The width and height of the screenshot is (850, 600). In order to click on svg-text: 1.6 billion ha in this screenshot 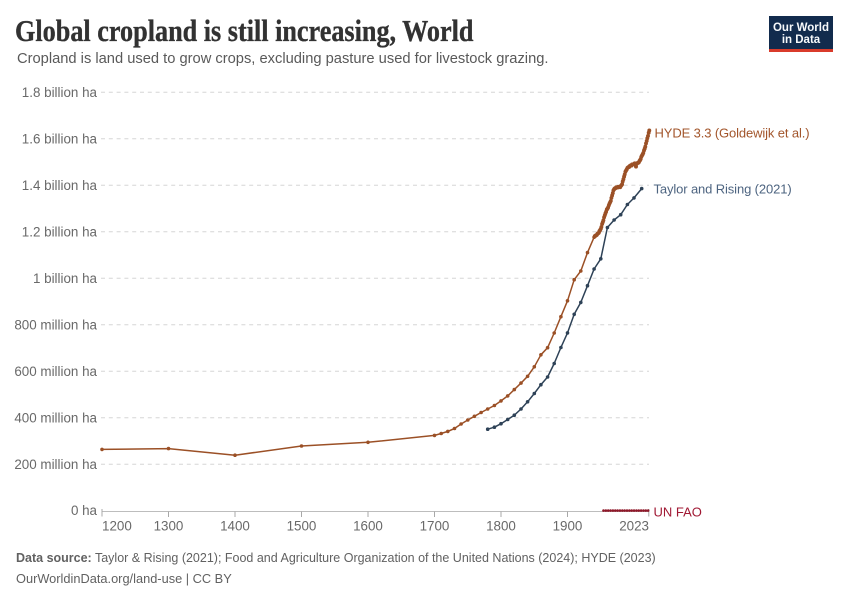, I will do `click(60, 138)`.